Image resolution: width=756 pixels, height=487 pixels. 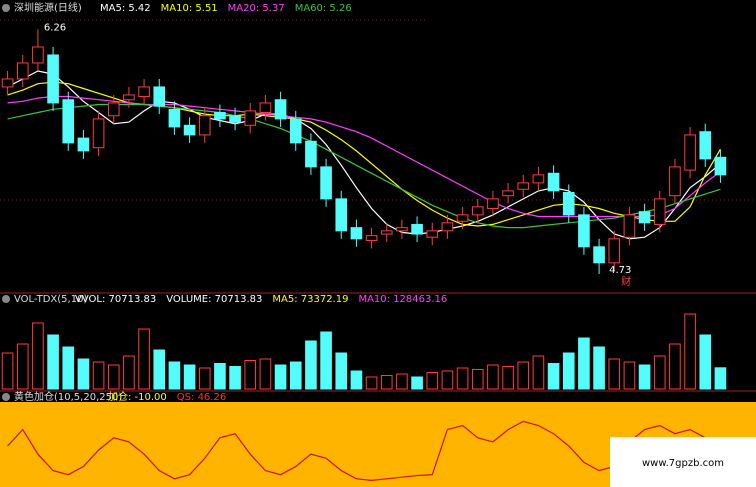 I want to click on low-label: 4.73, so click(x=620, y=270).